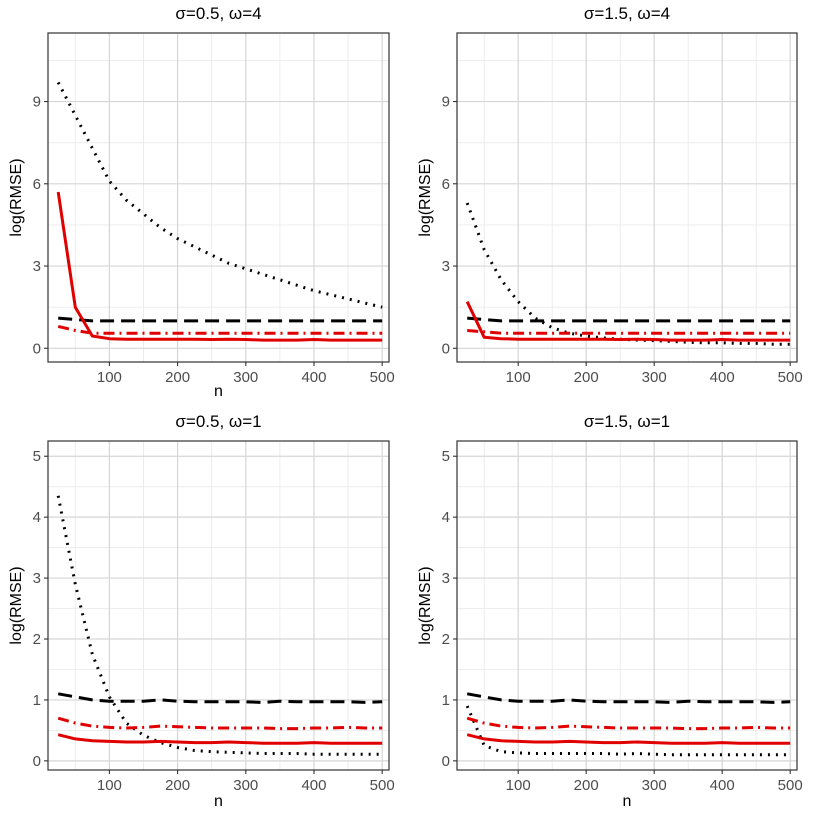  What do you see at coordinates (218, 421) in the screenshot?
I see `panel-title: σ=0.5, ω=1` at bounding box center [218, 421].